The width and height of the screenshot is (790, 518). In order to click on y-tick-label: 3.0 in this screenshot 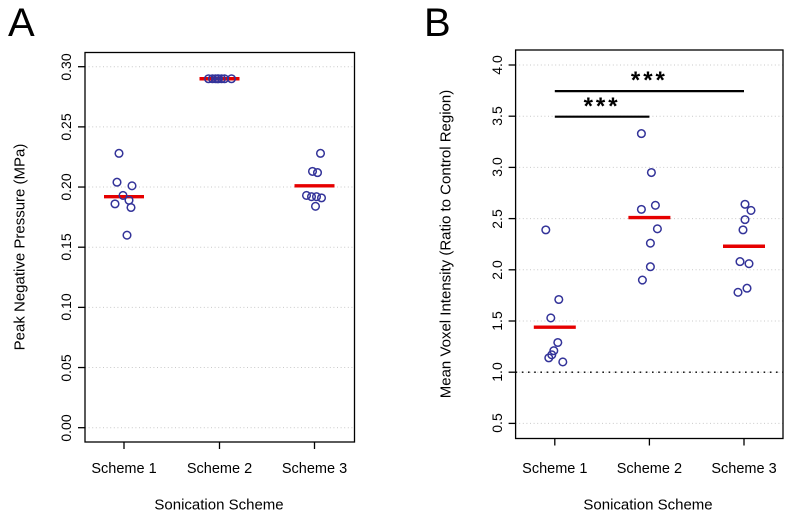, I will do `click(497, 167)`.